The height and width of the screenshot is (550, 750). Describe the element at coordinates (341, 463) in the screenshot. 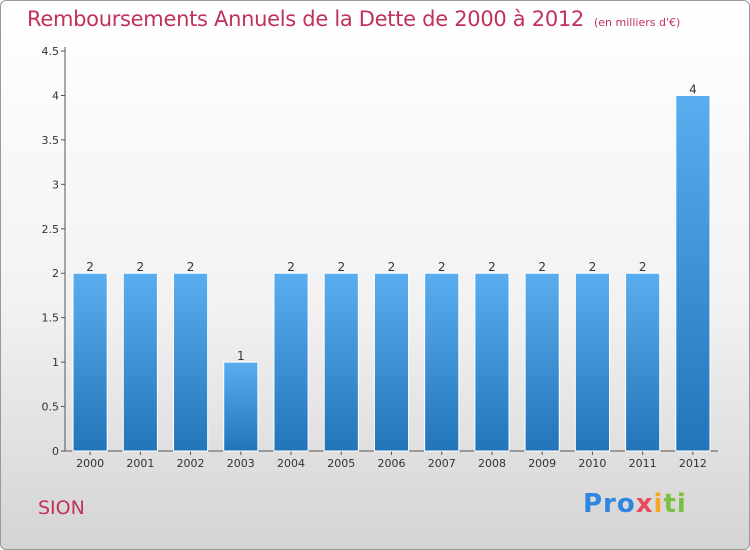

I see `x-tick-label: 2005` at that location.